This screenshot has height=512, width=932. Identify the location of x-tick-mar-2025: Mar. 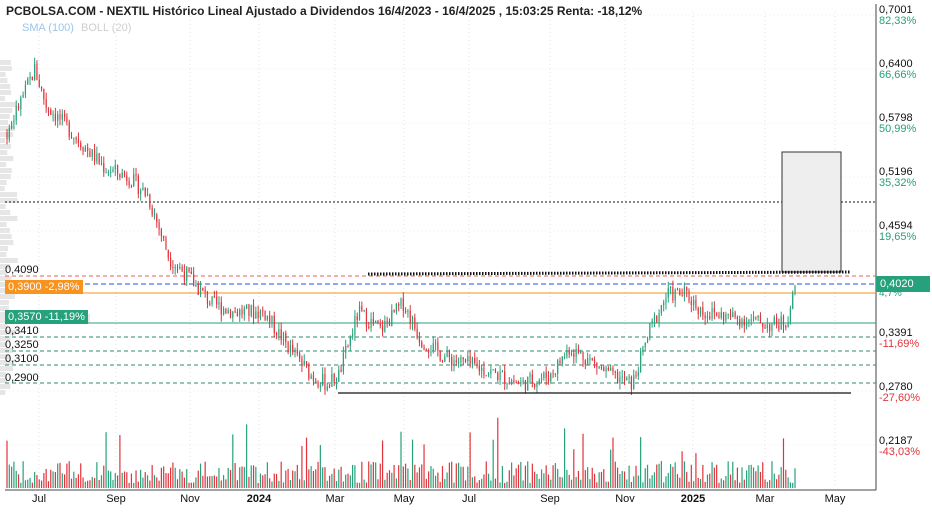
(765, 499).